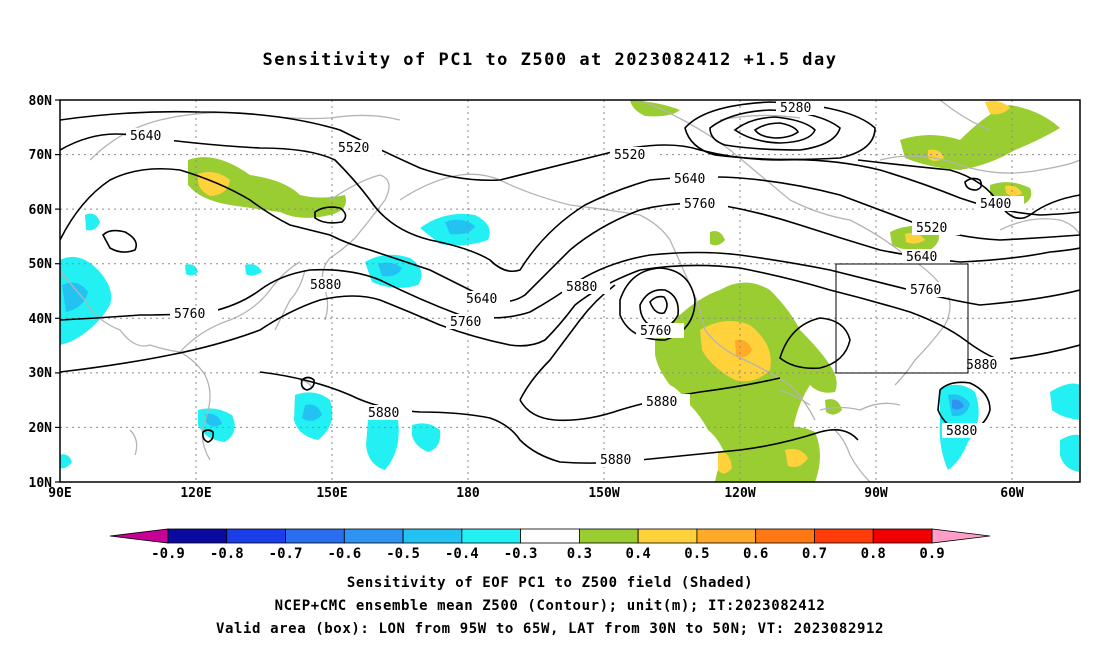 The image size is (1100, 650). I want to click on lat-label: 70N, so click(41, 155).